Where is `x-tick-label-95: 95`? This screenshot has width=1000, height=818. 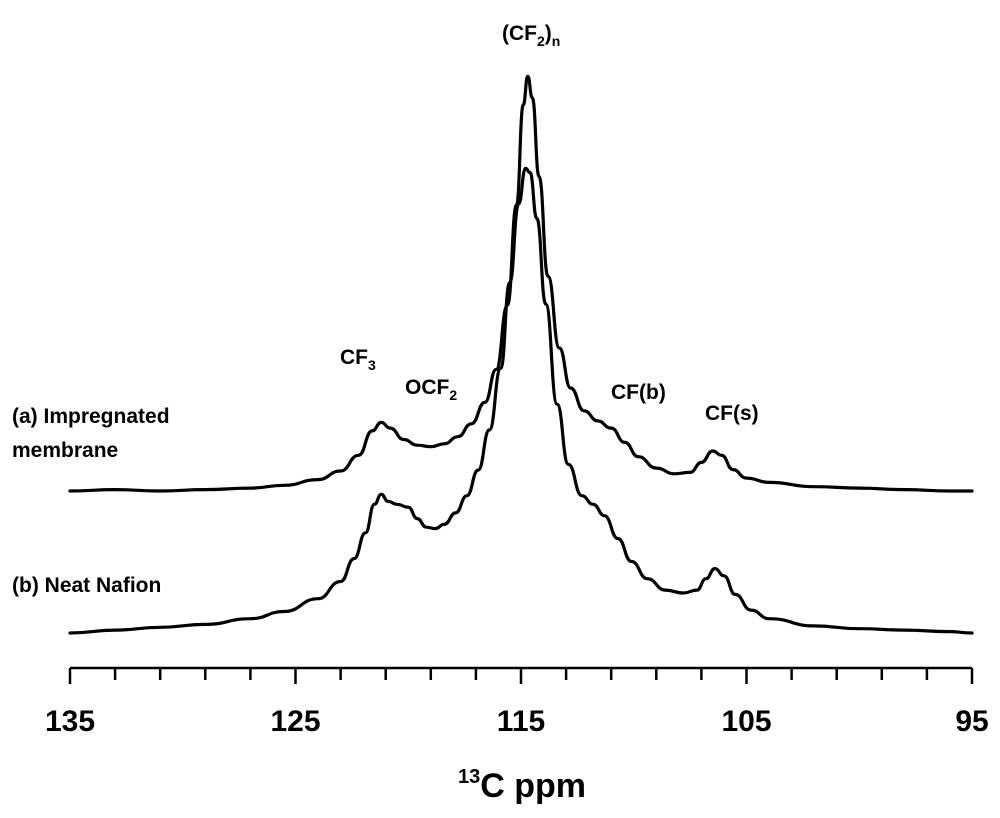
x-tick-label-95: 95 is located at coordinates (971, 721).